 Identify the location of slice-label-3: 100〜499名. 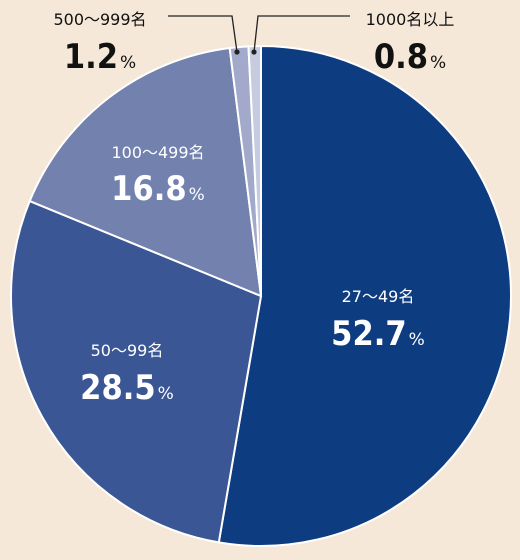
(157, 152).